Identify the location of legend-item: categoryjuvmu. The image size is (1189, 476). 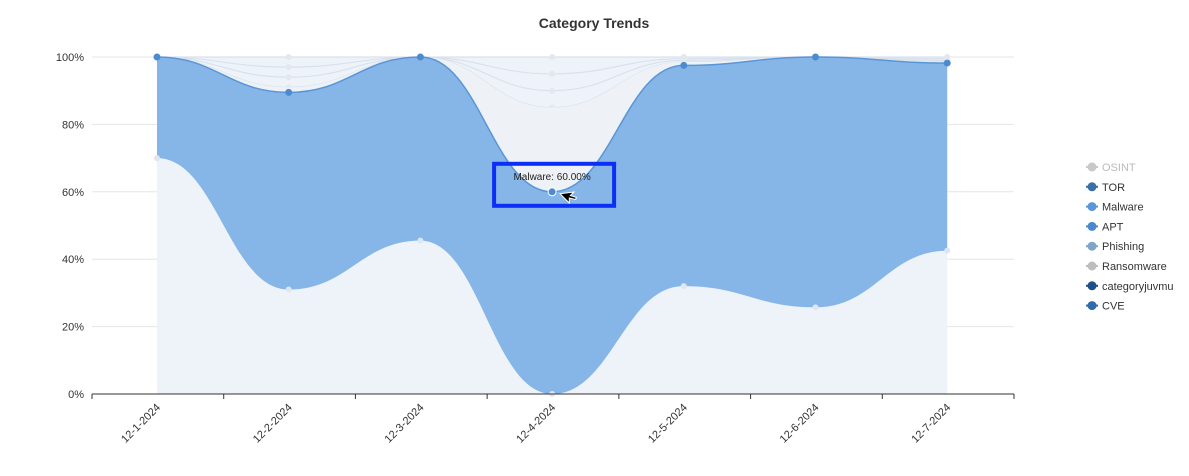
(1130, 287).